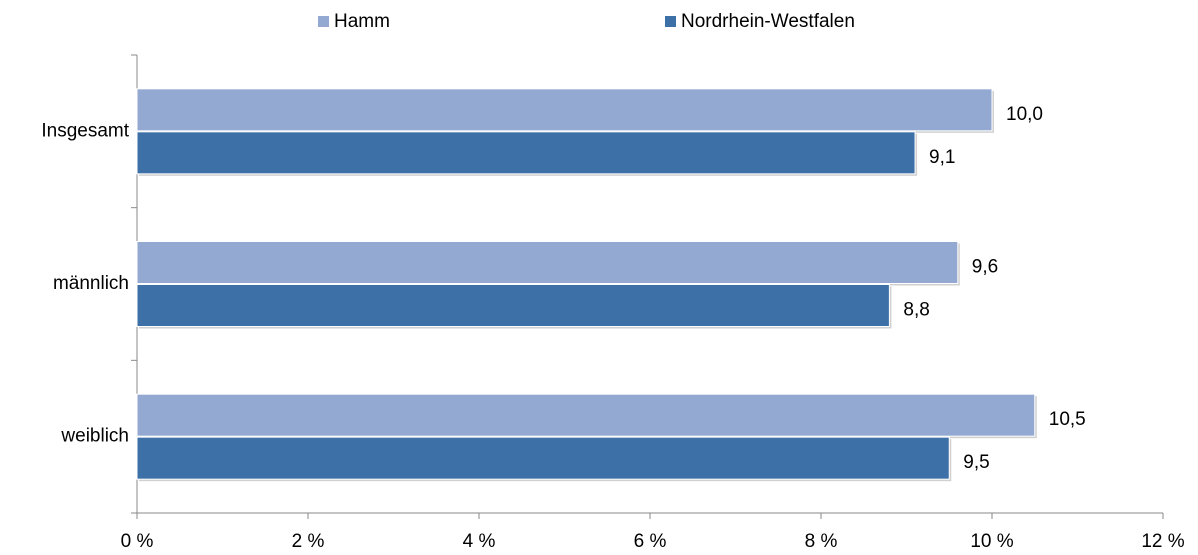 The height and width of the screenshot is (555, 1198). I want to click on x-tick-label: 4 %, so click(479, 541).